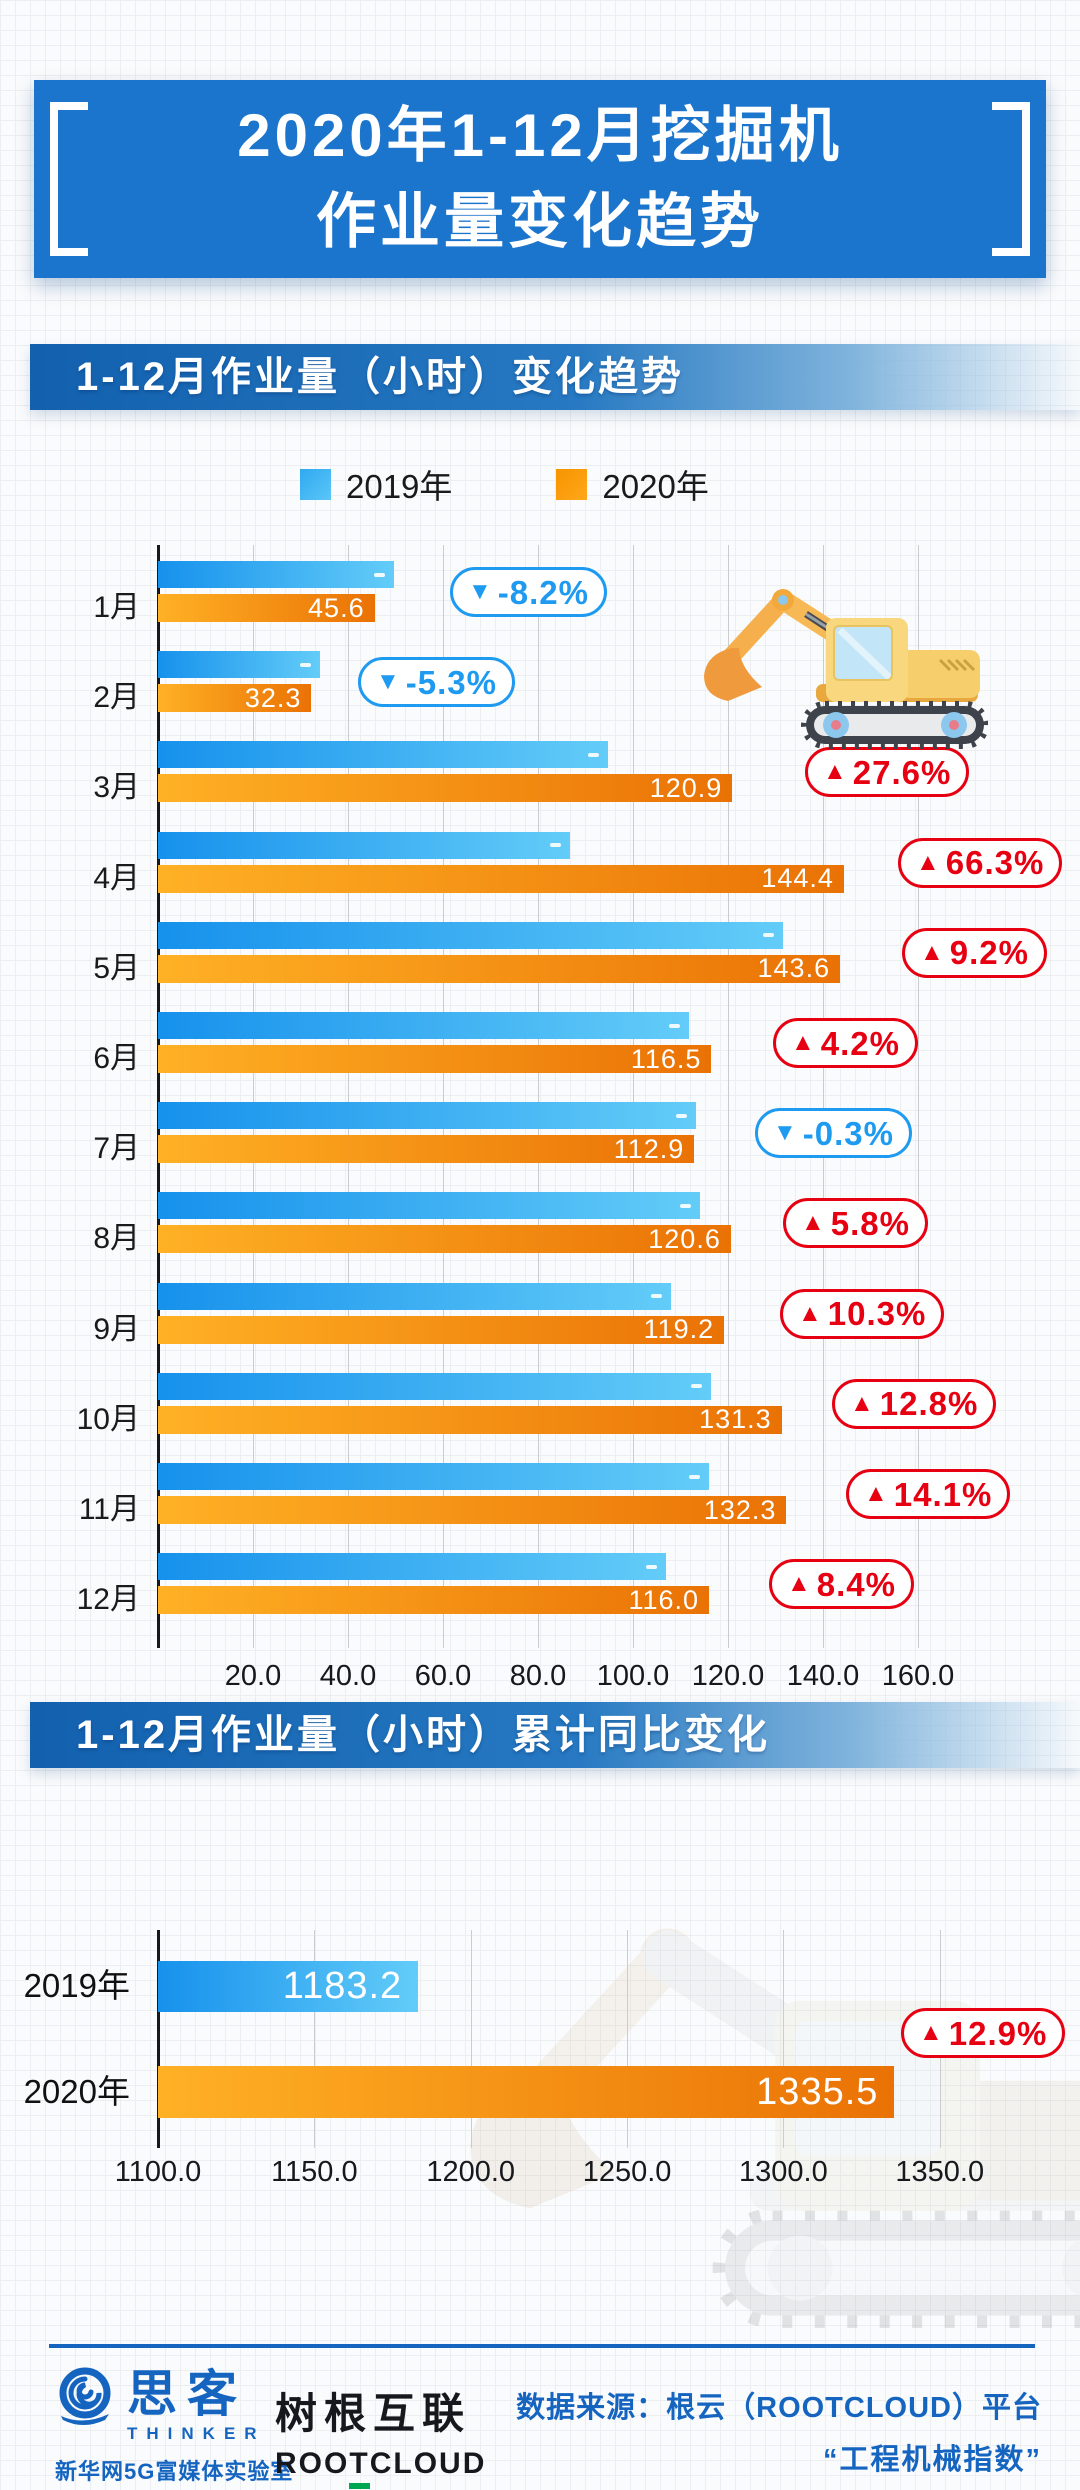 The image size is (1080, 2490). I want to click on chart1-category-label-4月: 4月, so click(116, 878).